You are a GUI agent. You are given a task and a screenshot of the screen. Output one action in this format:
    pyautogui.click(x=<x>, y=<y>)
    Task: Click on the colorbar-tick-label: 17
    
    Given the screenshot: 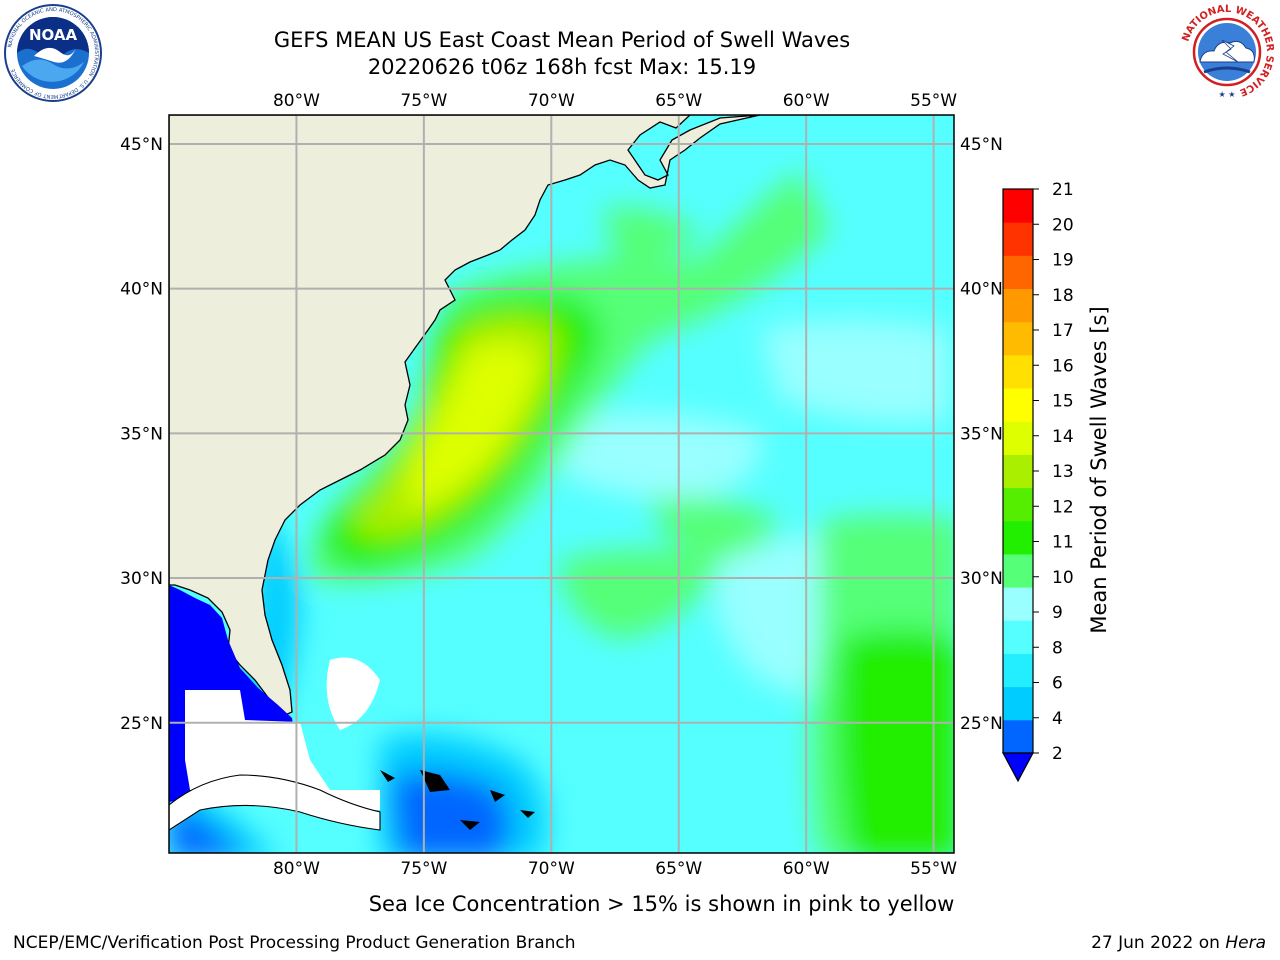 What is the action you would take?
    pyautogui.click(x=1063, y=331)
    